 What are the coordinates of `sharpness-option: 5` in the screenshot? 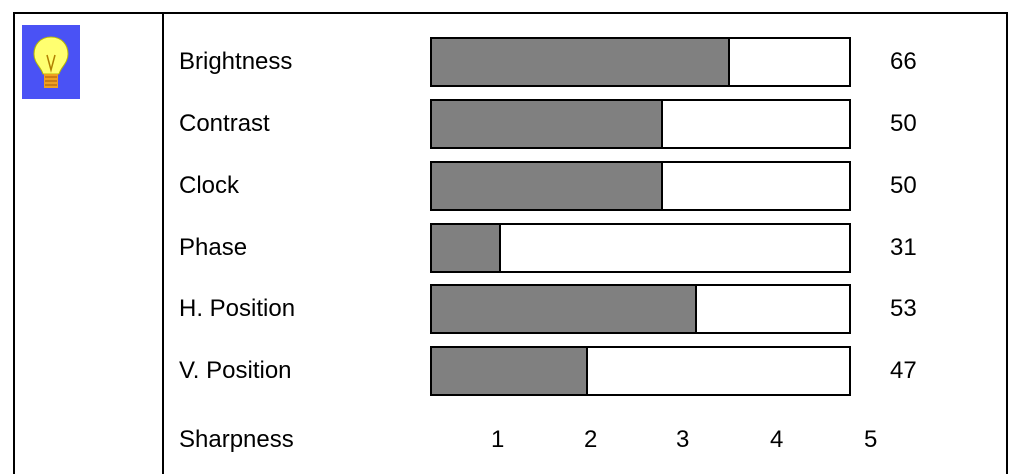 It's located at (871, 439).